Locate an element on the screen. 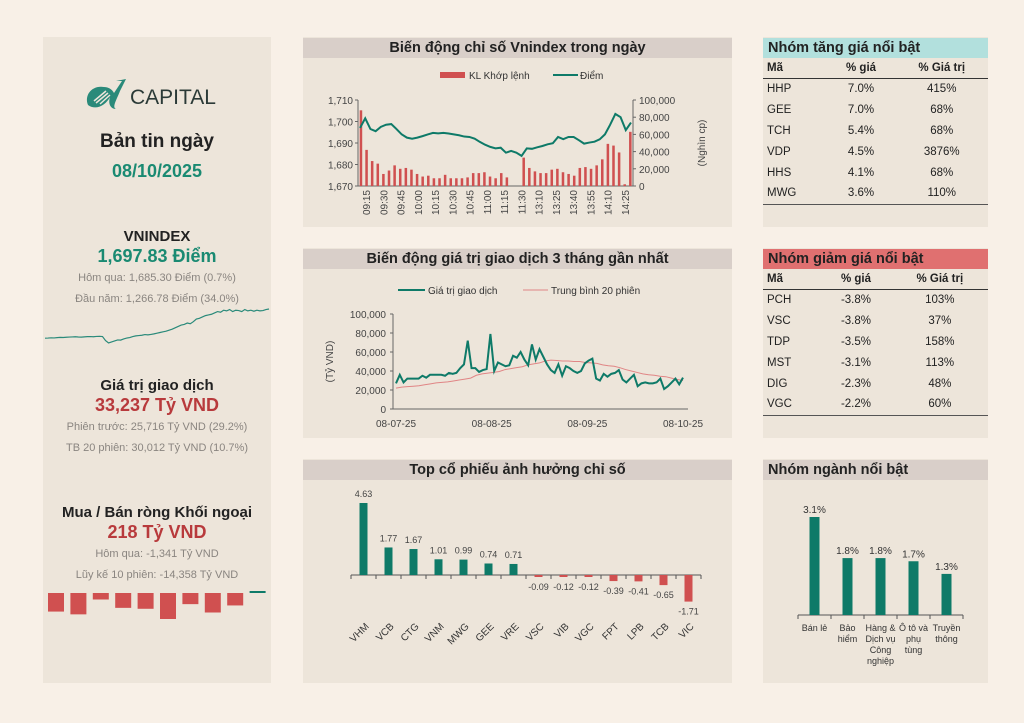  ticker-cell: TDP is located at coordinates (778, 341).